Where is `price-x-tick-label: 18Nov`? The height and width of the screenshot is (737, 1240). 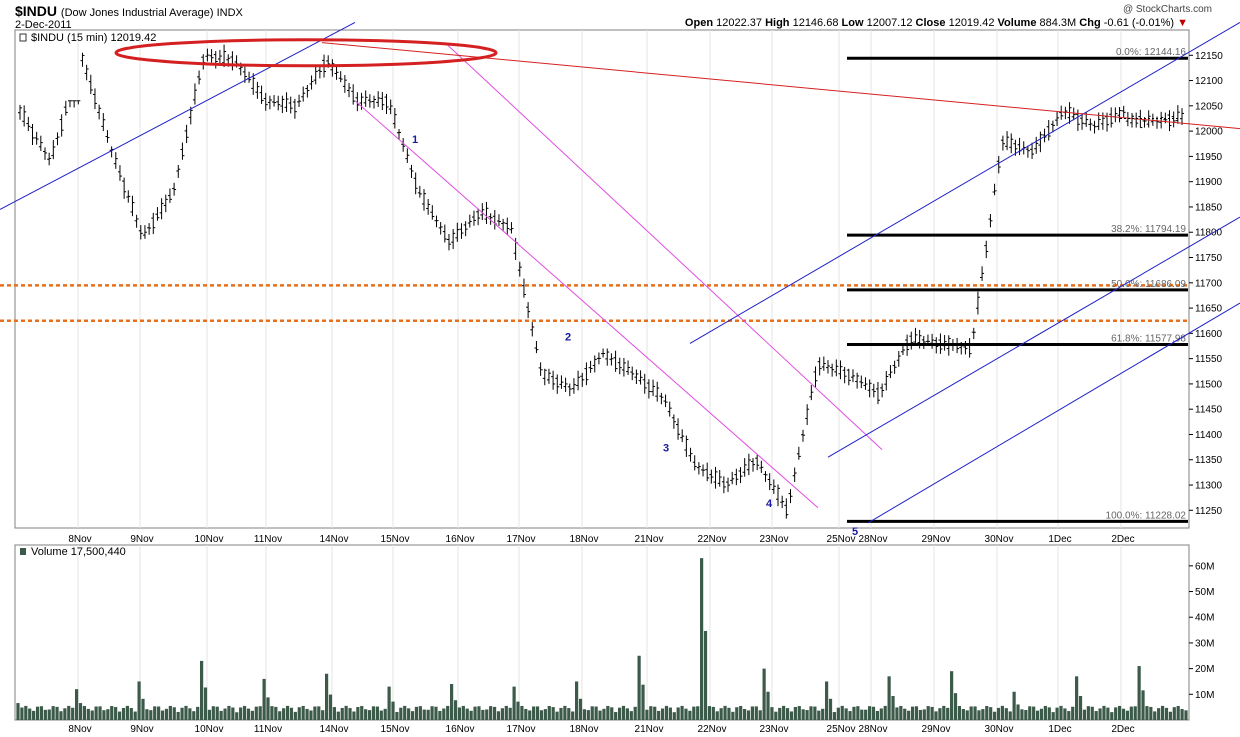
price-x-tick-label: 18Nov is located at coordinates (584, 539).